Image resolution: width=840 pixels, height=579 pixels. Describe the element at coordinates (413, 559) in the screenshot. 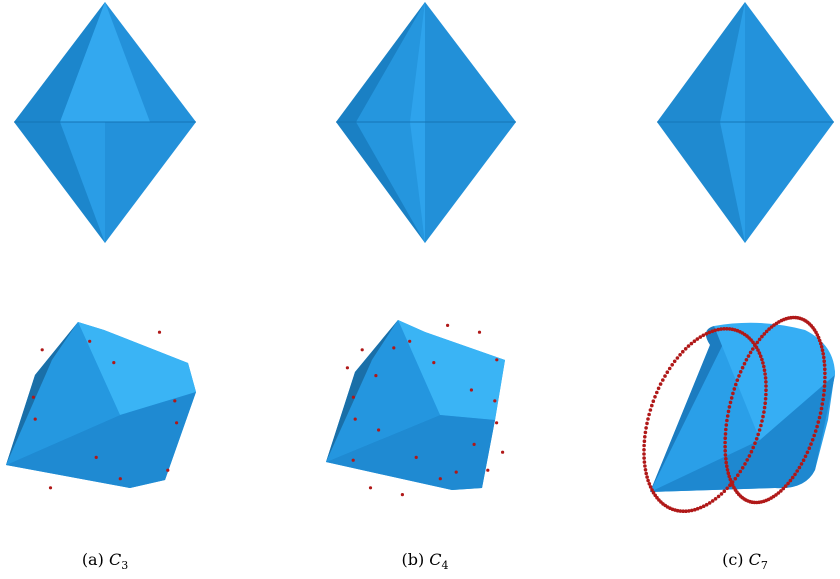

I see `caption-b-label: (b)` at that location.